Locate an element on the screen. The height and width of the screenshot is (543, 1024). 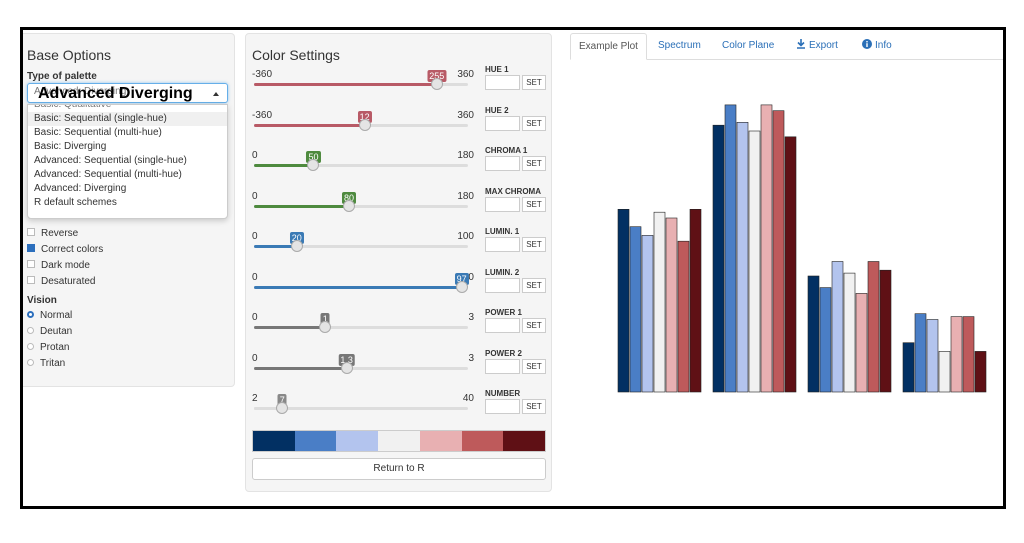
slider-label: LUMIN. 2 is located at coordinates (502, 272).